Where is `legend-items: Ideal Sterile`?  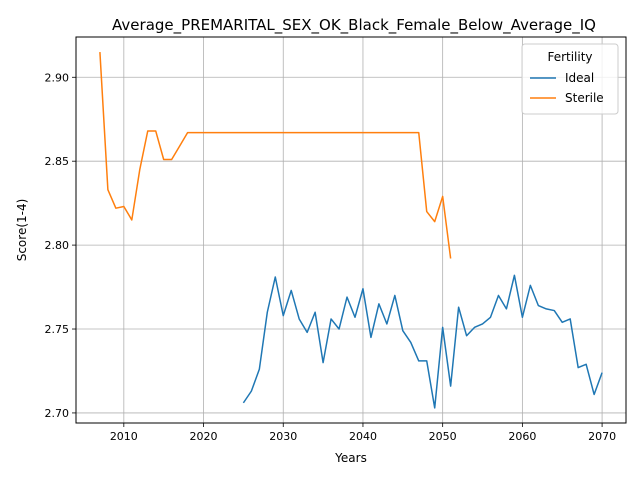 legend-items: Ideal Sterile is located at coordinates (567, 88).